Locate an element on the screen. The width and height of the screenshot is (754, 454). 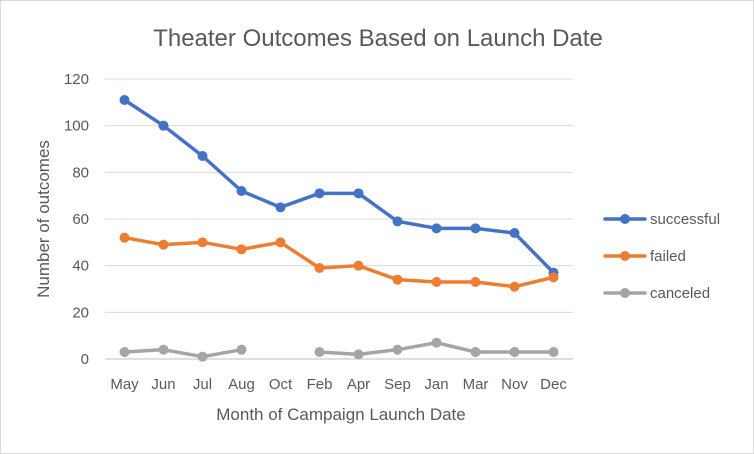
x-tick-label: Aug is located at coordinates (241, 384).